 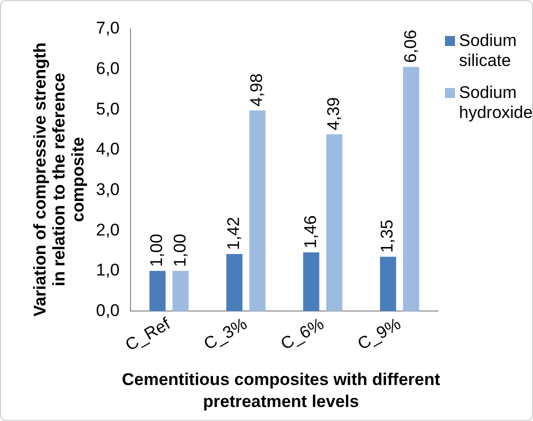 I want to click on y-tick-label: 3,0, so click(x=108, y=189).